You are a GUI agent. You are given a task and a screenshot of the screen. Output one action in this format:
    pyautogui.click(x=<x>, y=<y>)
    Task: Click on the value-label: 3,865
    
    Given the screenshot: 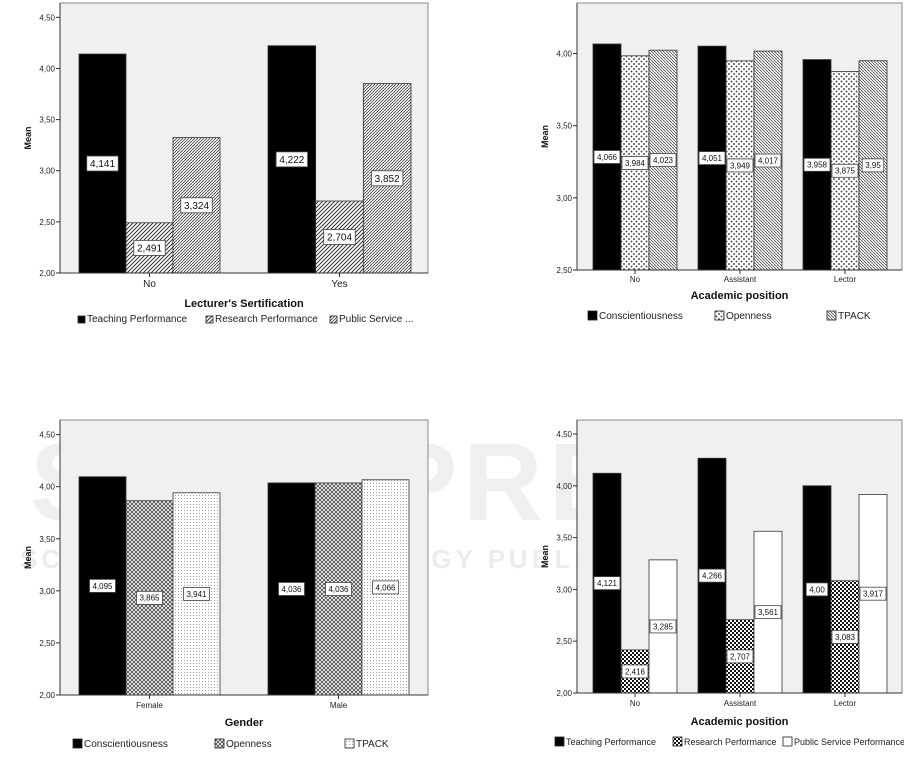 What is the action you would take?
    pyautogui.click(x=149, y=598)
    